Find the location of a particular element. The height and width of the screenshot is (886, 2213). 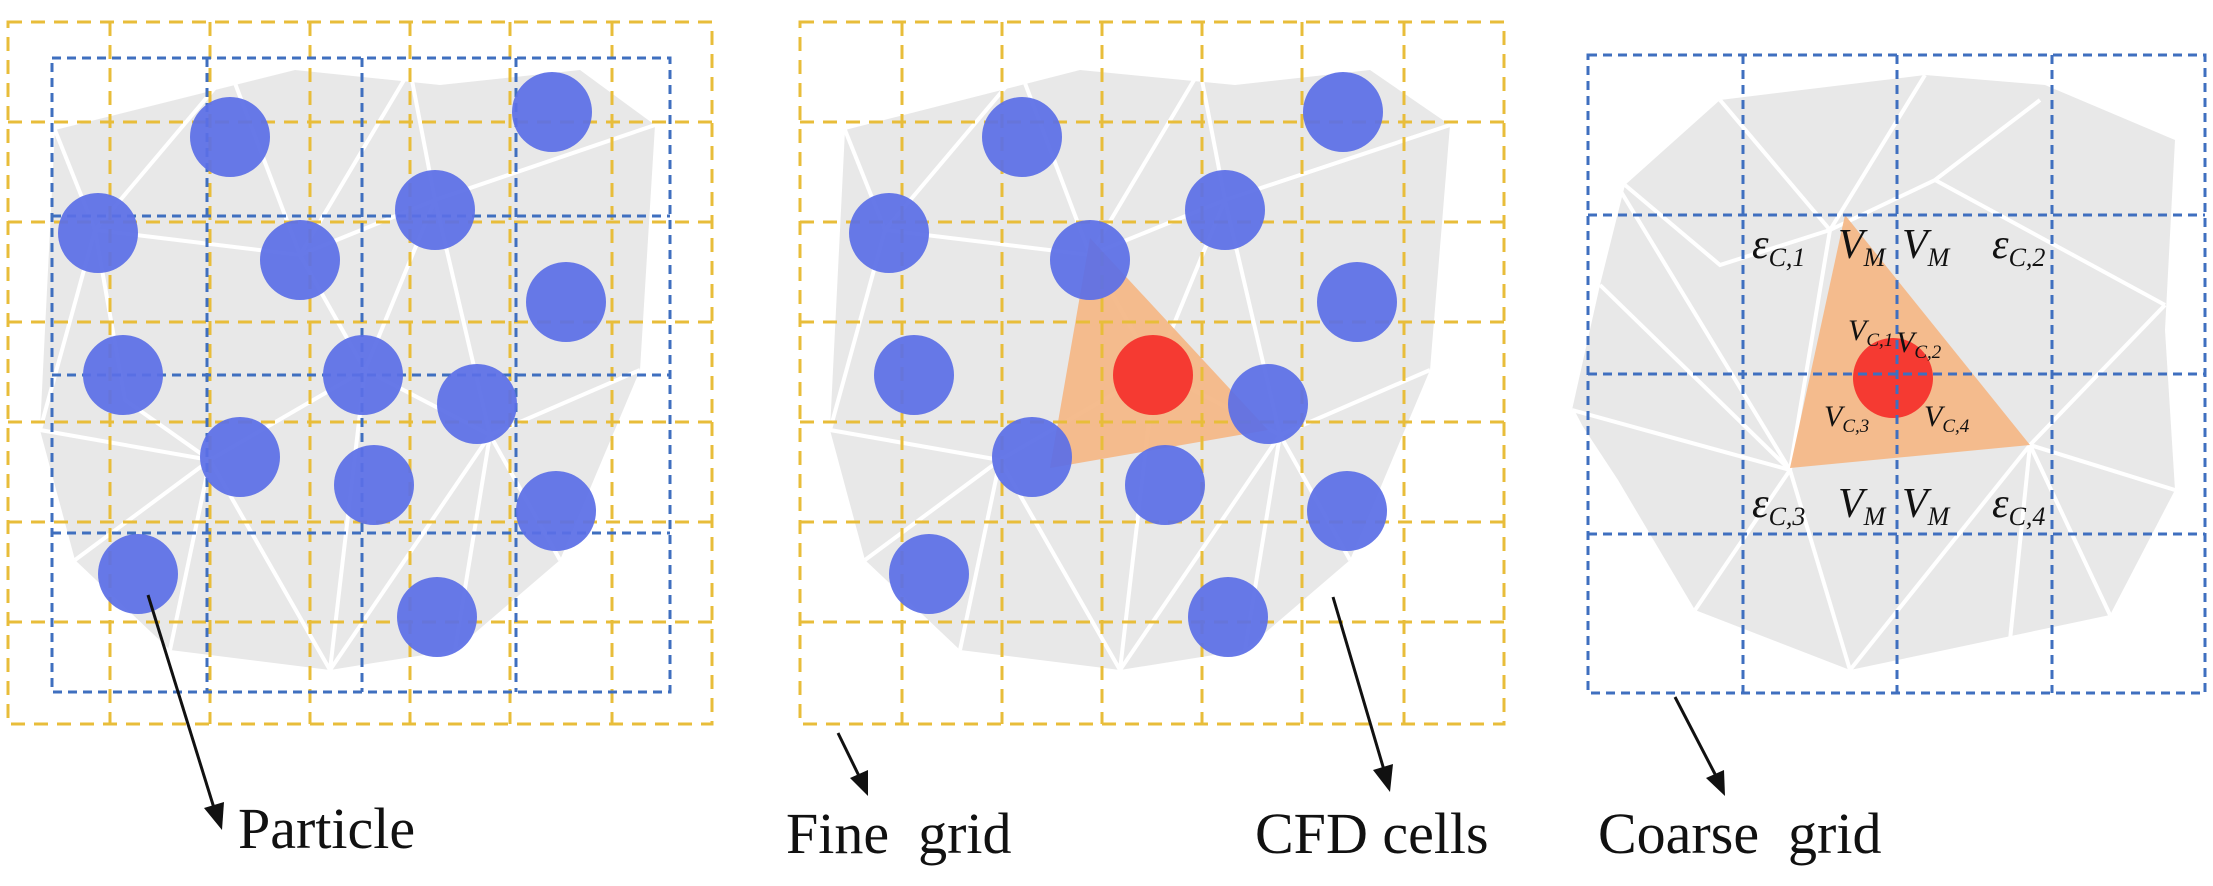

highlighted-cfd-cell is located at coordinates (1910, 341).